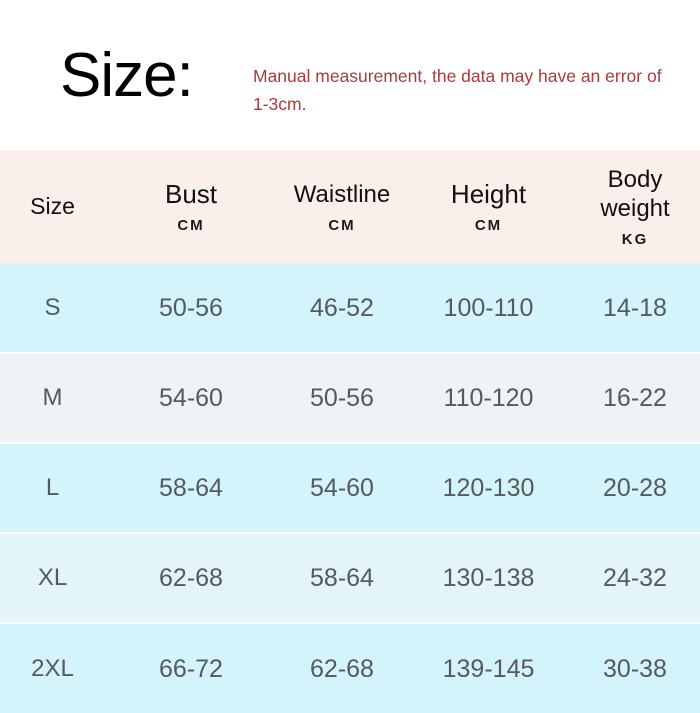  I want to click on column-header-height: Height CM, so click(488, 206).